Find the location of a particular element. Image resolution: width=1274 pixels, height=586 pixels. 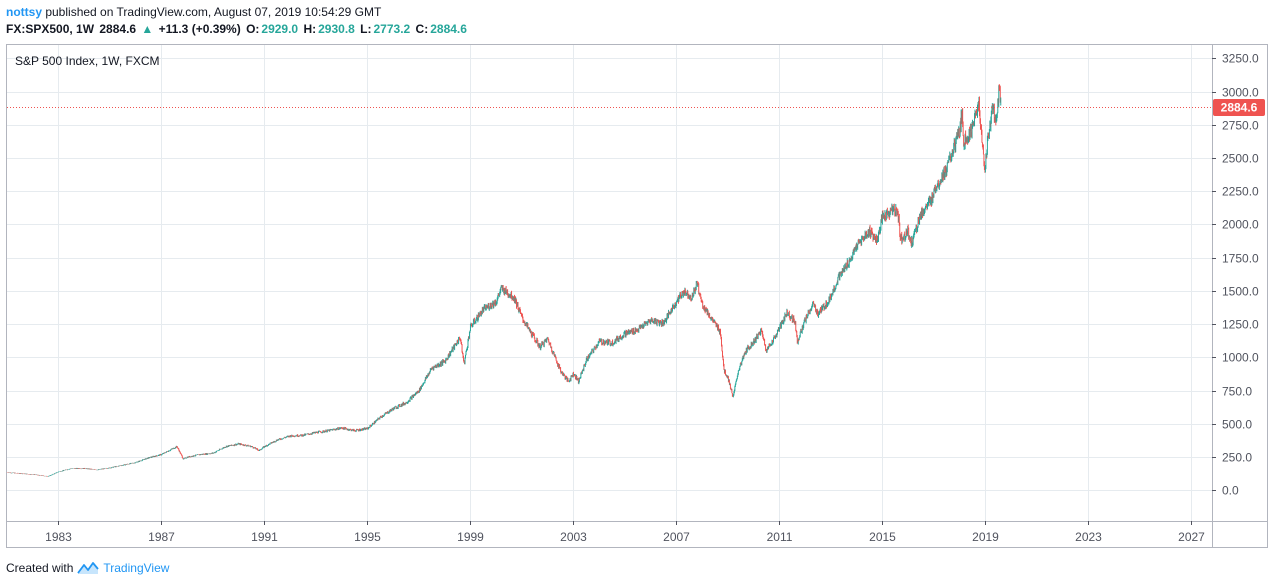

price-tick-label: 2500.0 is located at coordinates (1240, 159).